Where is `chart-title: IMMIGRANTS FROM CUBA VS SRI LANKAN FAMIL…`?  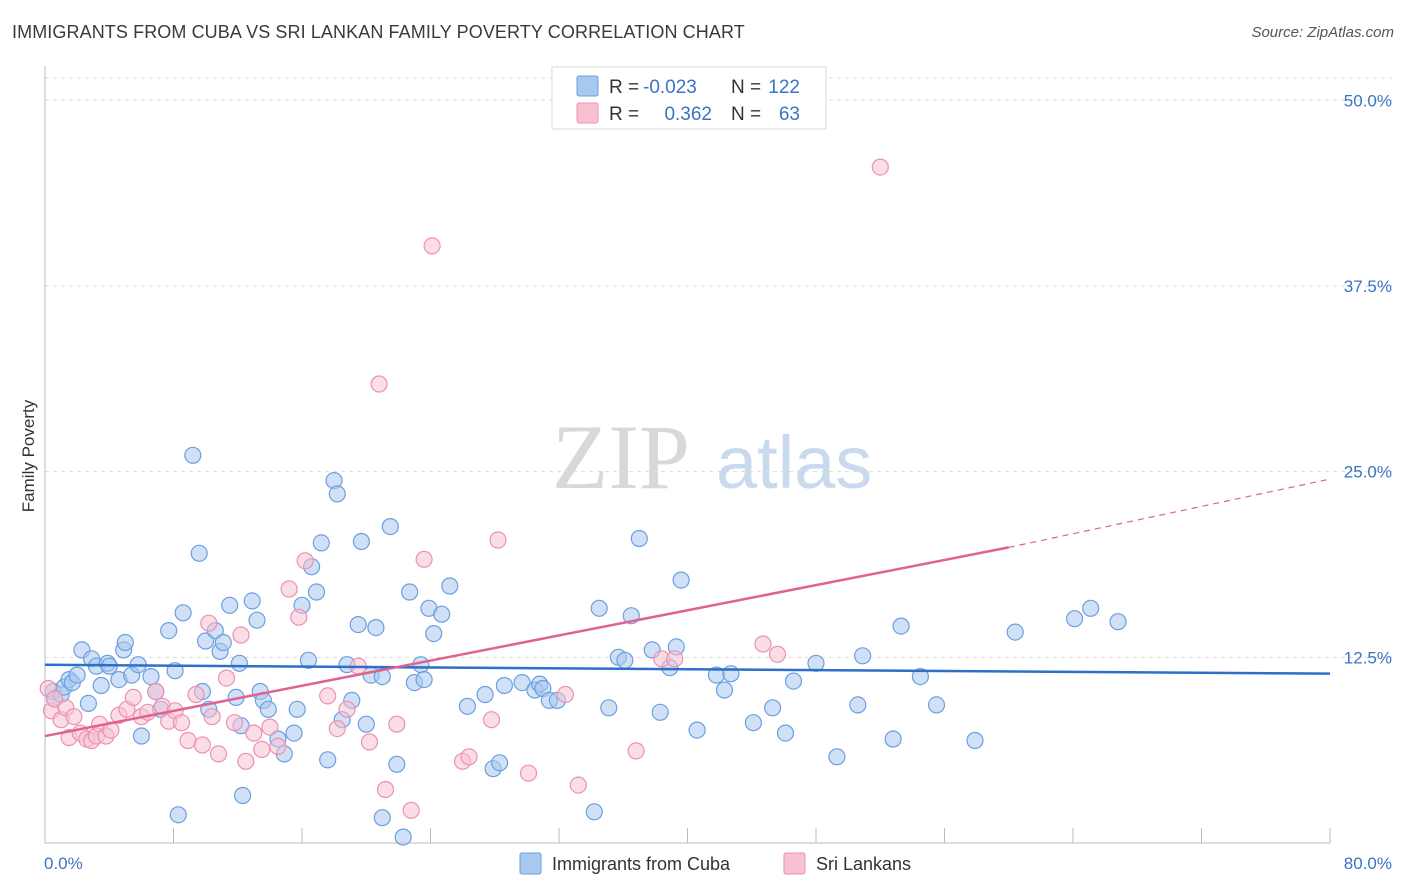 chart-title: IMMIGRANTS FROM CUBA VS SRI LANKAN FAMIL… is located at coordinates (378, 32).